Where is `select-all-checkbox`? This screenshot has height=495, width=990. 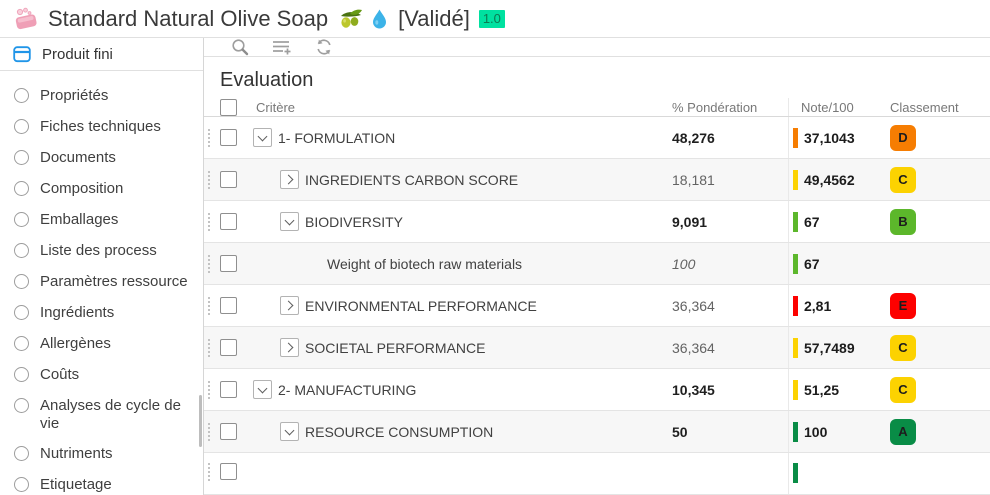 select-all-checkbox is located at coordinates (228, 107).